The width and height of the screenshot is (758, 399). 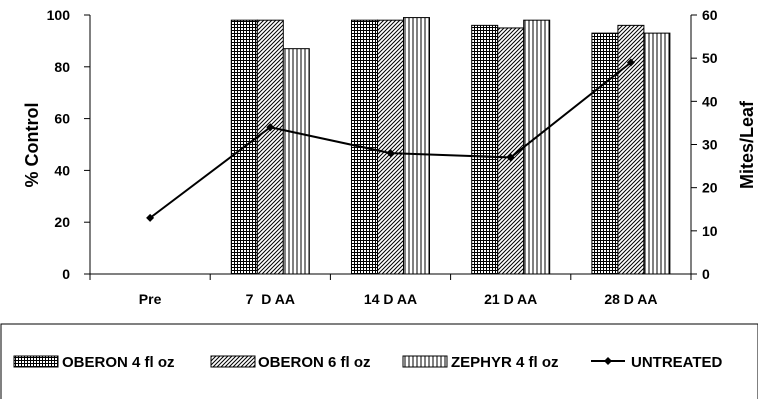 What do you see at coordinates (296, 161) in the screenshot?
I see `bar-zephyr-4-fl-oz-7-d-aa` at bounding box center [296, 161].